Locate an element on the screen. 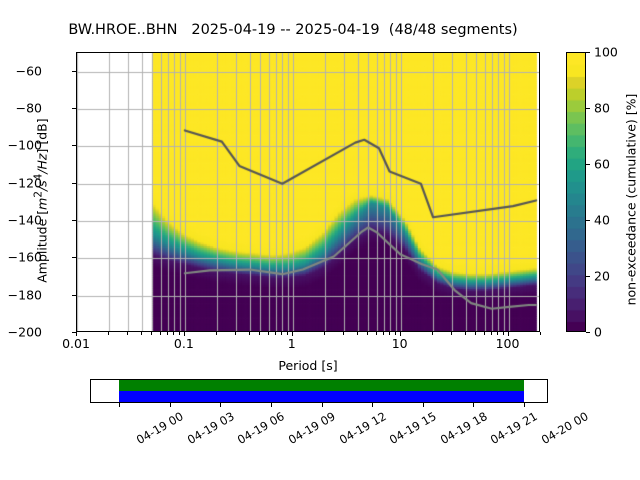 Image resolution: width=640 pixels, height=480 pixels. y-tick-label: −160 is located at coordinates (24, 257).